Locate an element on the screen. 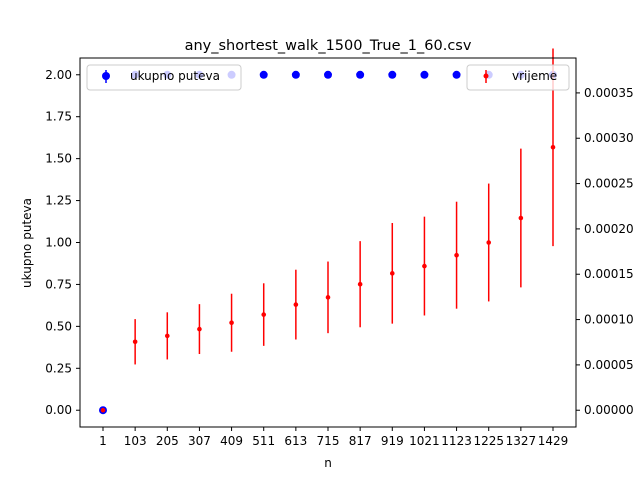 Image resolution: width=640 pixels, height=480 pixels. left-y-tick-label: 1.25 is located at coordinates (58, 201).